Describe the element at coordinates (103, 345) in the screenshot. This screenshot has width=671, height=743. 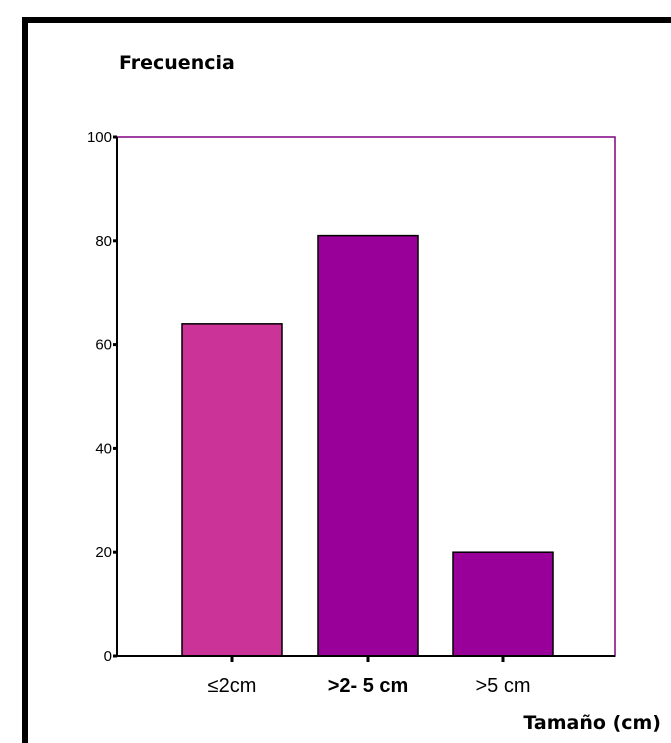
I see `y-tick-label: 60` at that location.